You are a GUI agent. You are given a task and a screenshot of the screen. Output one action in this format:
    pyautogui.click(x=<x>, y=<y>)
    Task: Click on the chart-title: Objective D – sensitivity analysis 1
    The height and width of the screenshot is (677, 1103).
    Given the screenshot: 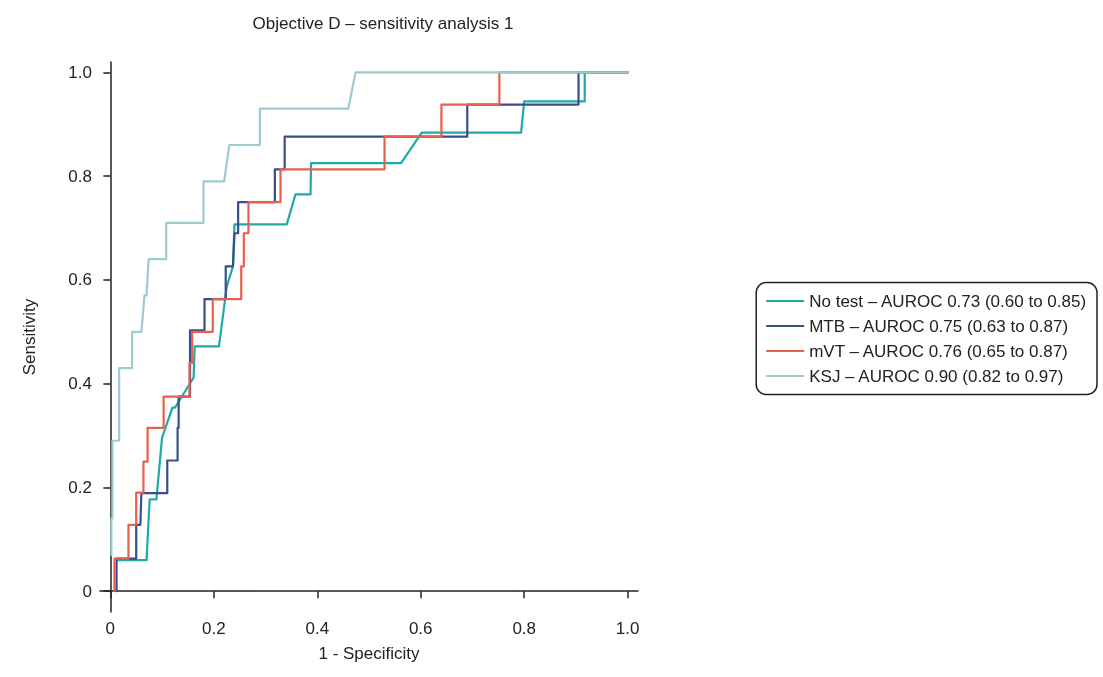 What is the action you would take?
    pyautogui.click(x=383, y=23)
    